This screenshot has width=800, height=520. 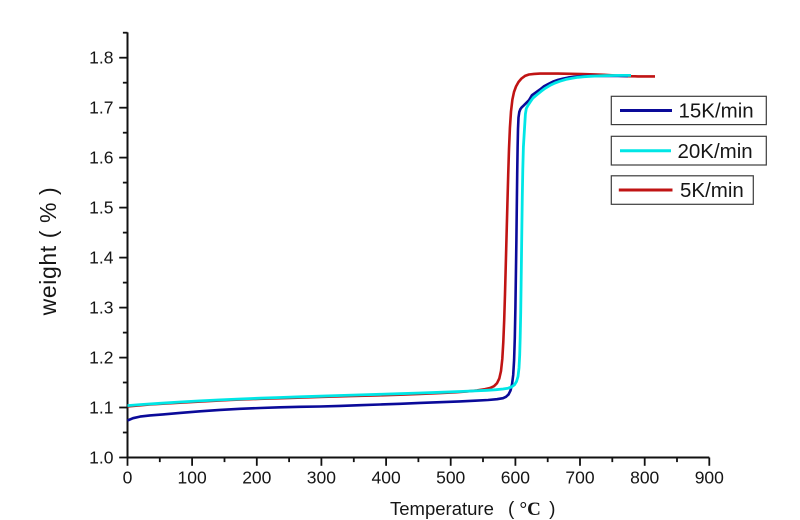 What do you see at coordinates (385, 478) in the screenshot?
I see `svg-text: 400` at bounding box center [385, 478].